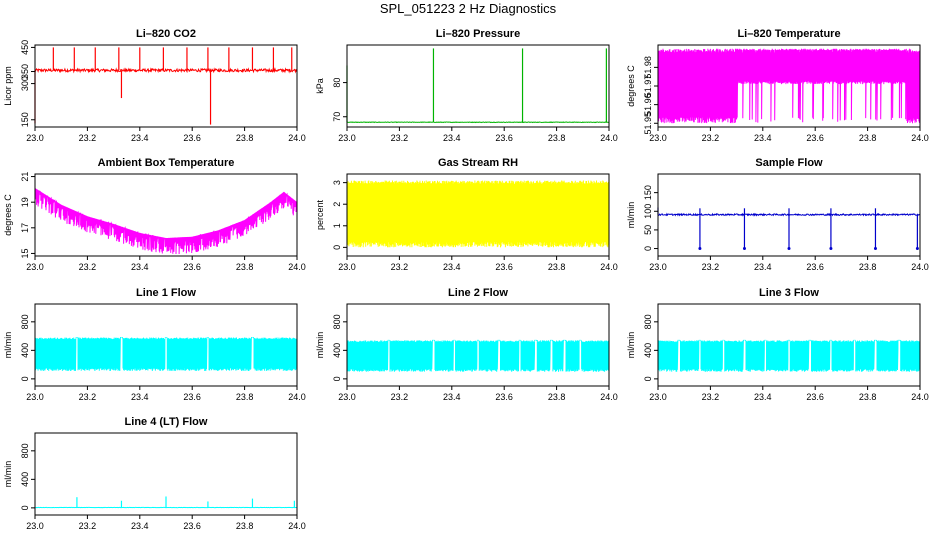  I want to click on chart-title: Li–820 CO2, so click(166, 34).